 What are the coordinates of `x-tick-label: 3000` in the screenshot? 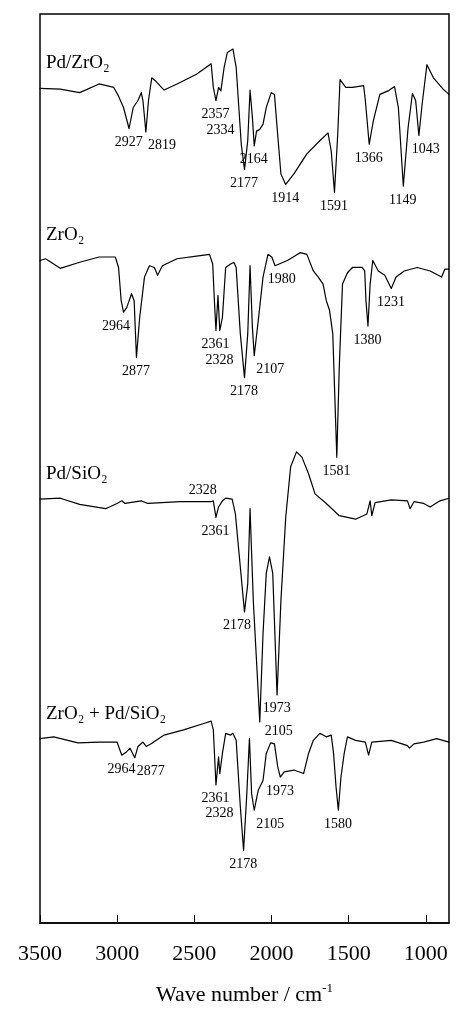 It's located at (117, 952).